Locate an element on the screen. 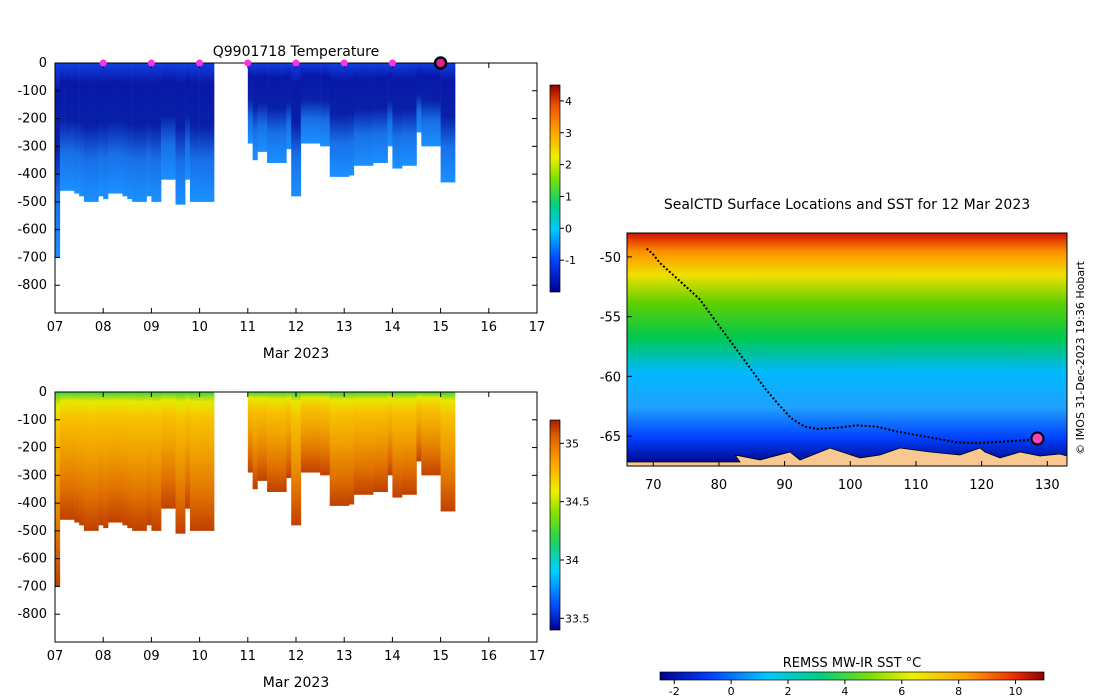  temperature-xtick-label: 12 is located at coordinates (296, 327).